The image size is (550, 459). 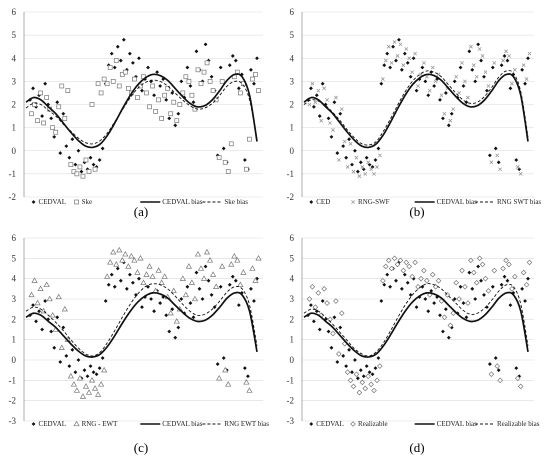 What do you see at coordinates (141, 211) in the screenshot?
I see `panel-label: (a)` at bounding box center [141, 211].